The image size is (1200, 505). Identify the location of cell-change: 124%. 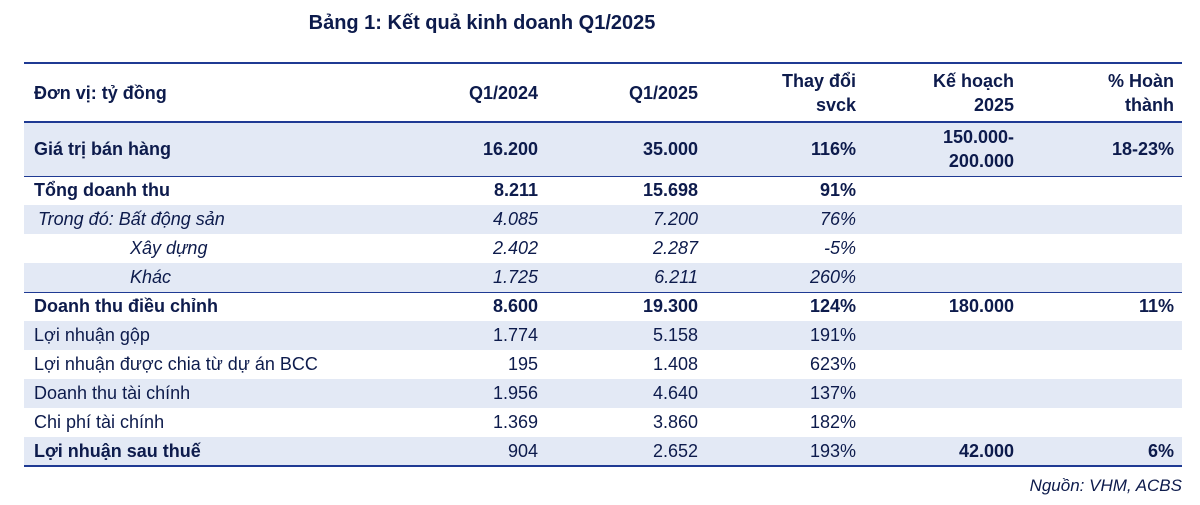
(832, 306).